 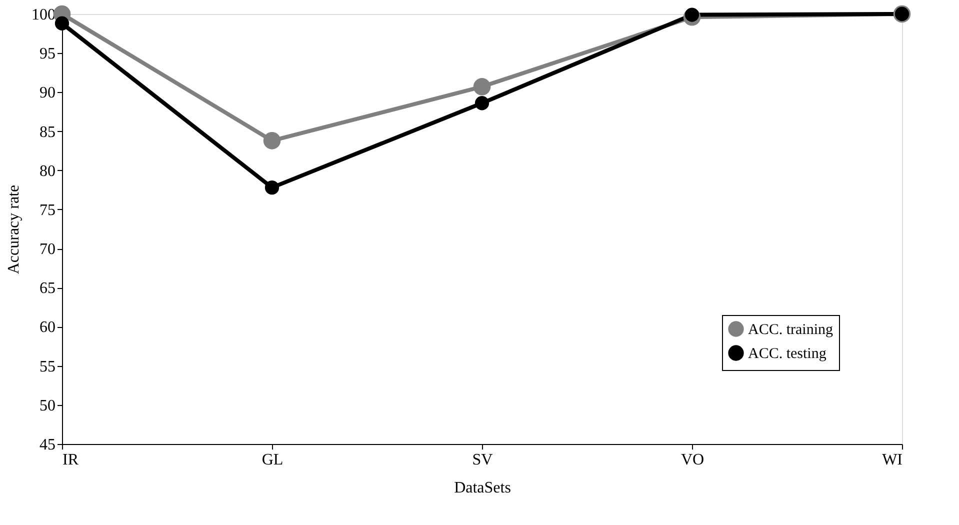 I want to click on x-tick-label: GL, so click(x=273, y=460).